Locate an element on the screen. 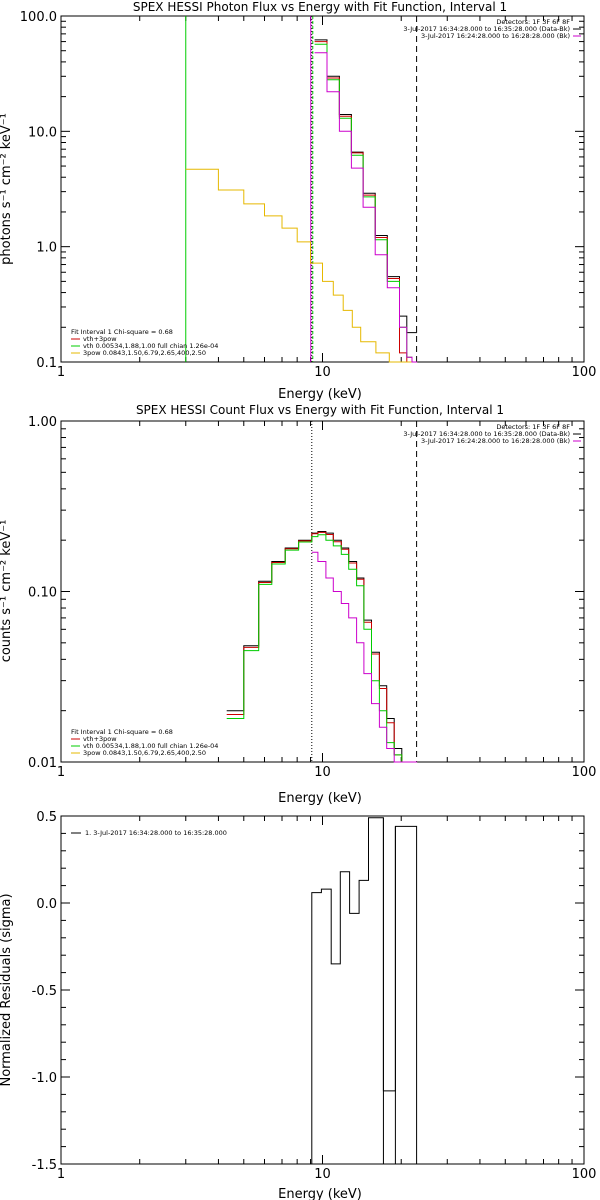 The height and width of the screenshot is (1200, 600). y-axis-label-3: Normalized Residuals (sigma) is located at coordinates (7, 989).